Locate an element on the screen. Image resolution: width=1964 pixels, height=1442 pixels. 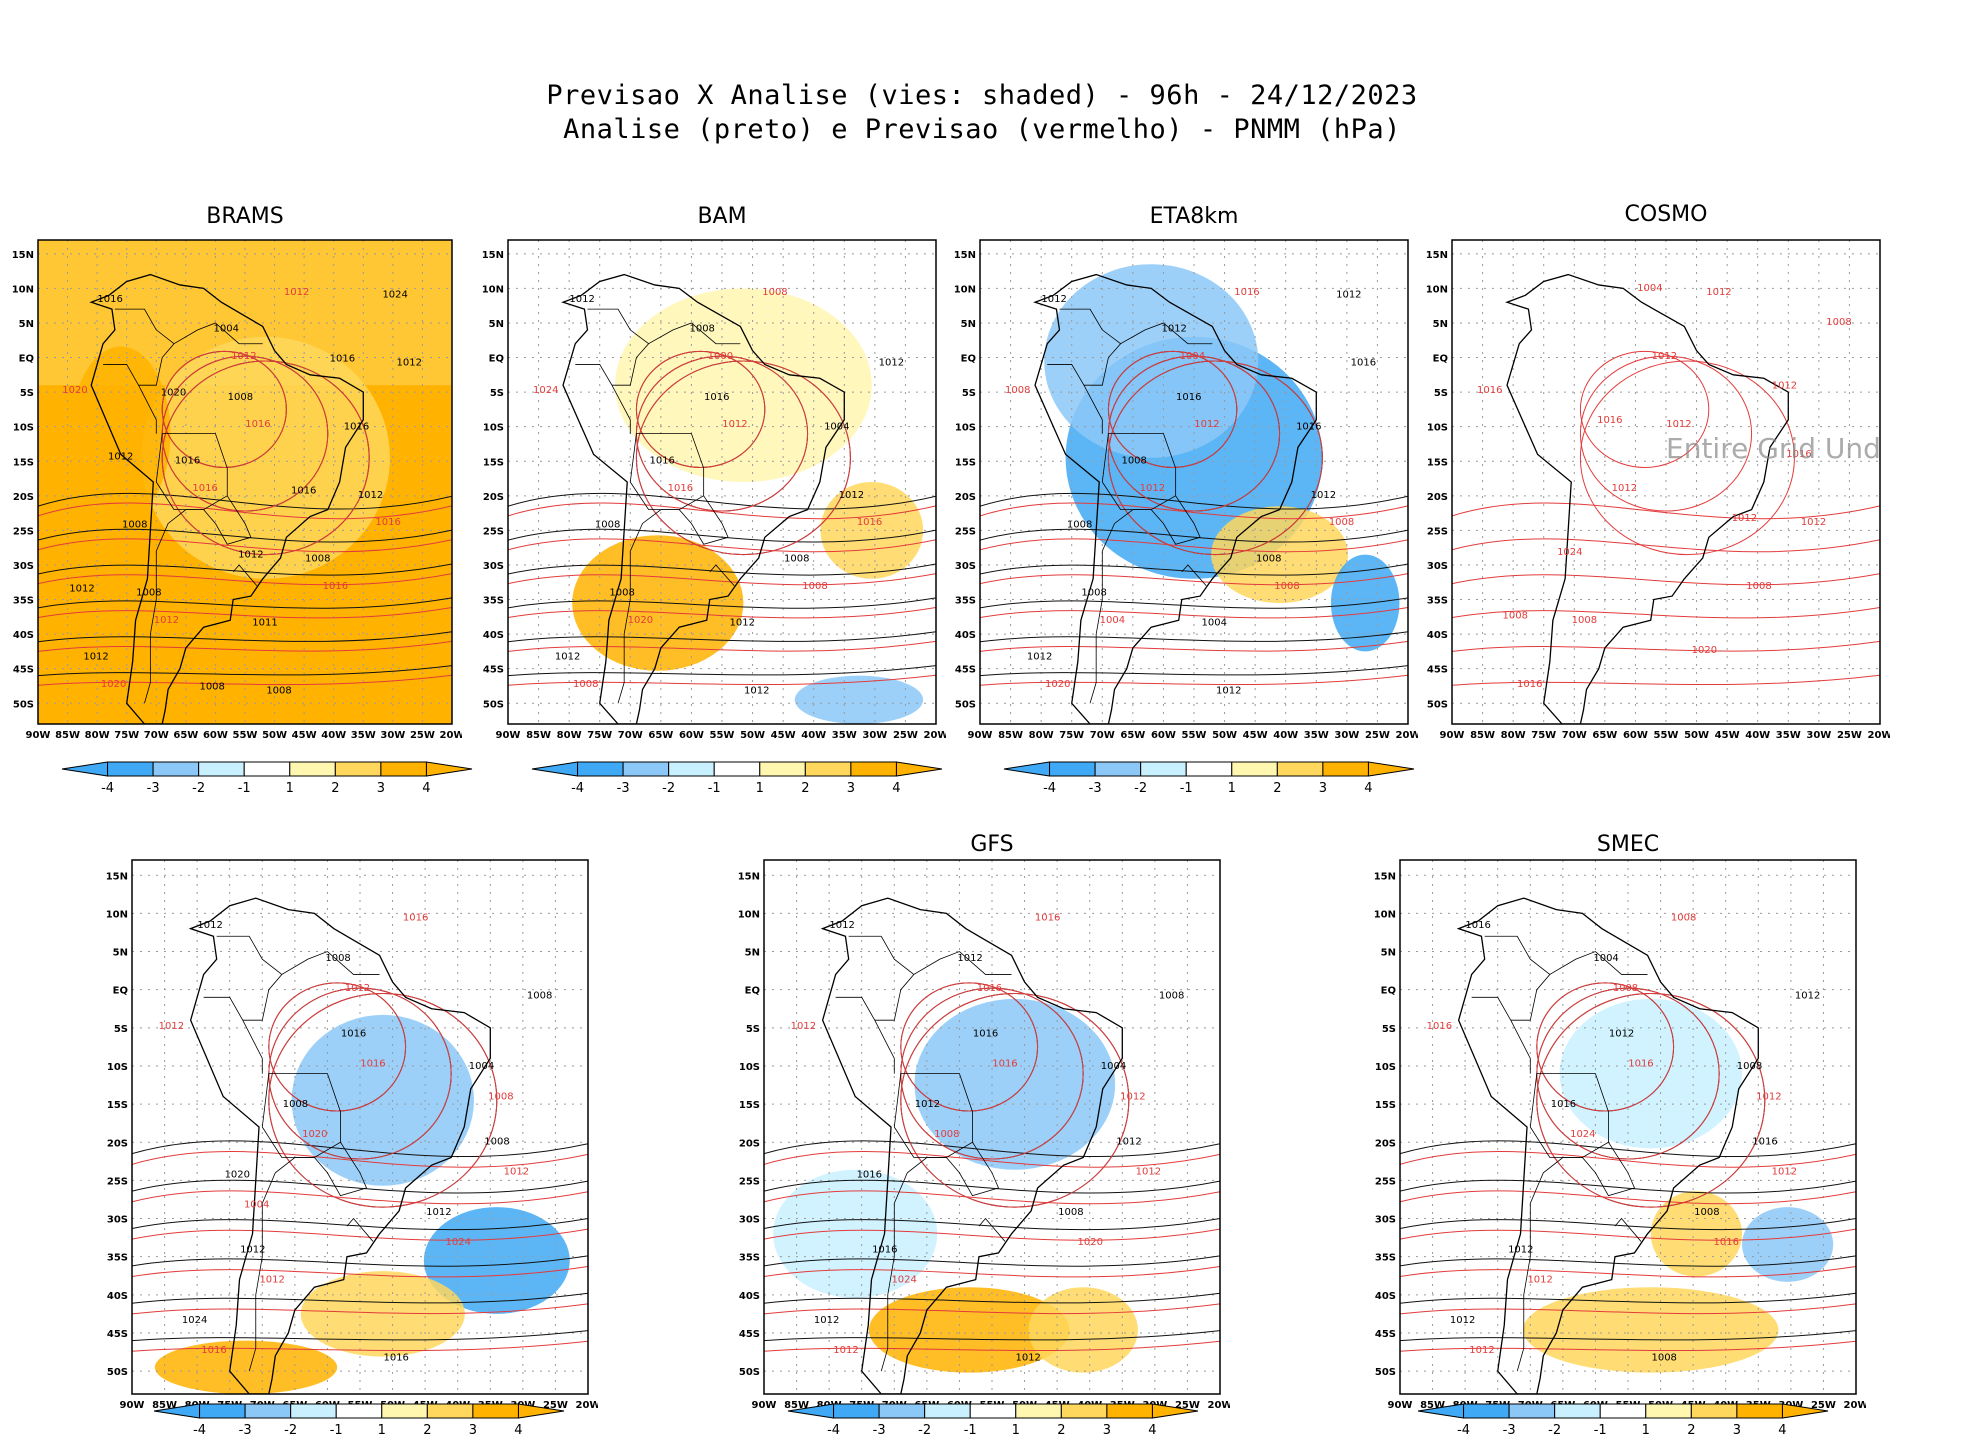
colorbar-tick: 3 is located at coordinates (381, 788).